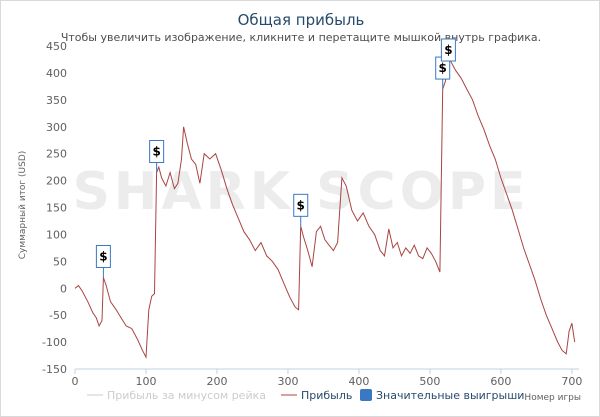 This screenshot has height=417, width=600. Describe the element at coordinates (56, 46) in the screenshot. I see `y-tick-label: 450` at that location.